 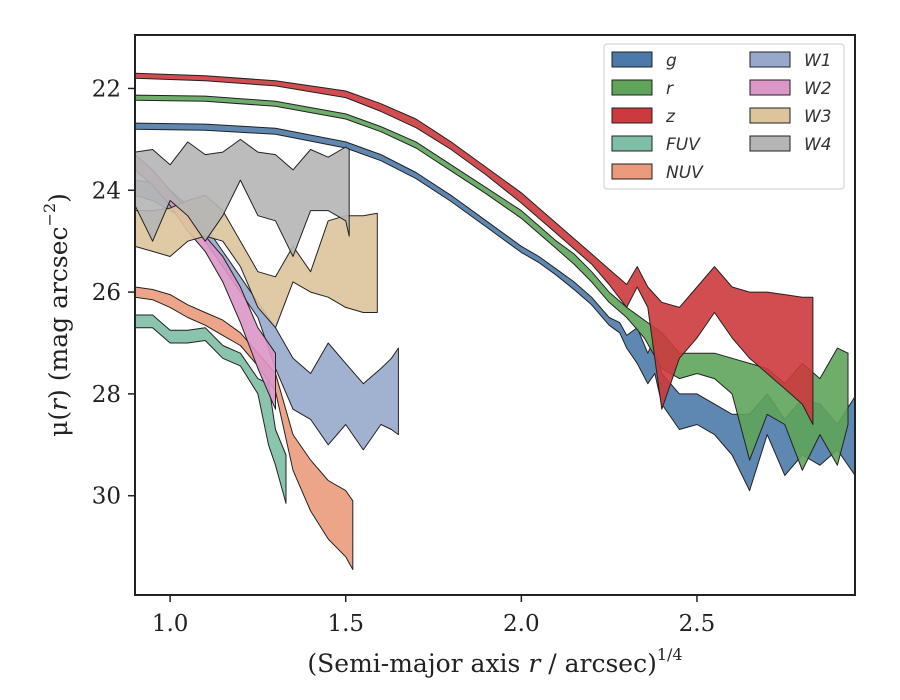 I want to click on y-tick-label: 26, so click(x=106, y=293).